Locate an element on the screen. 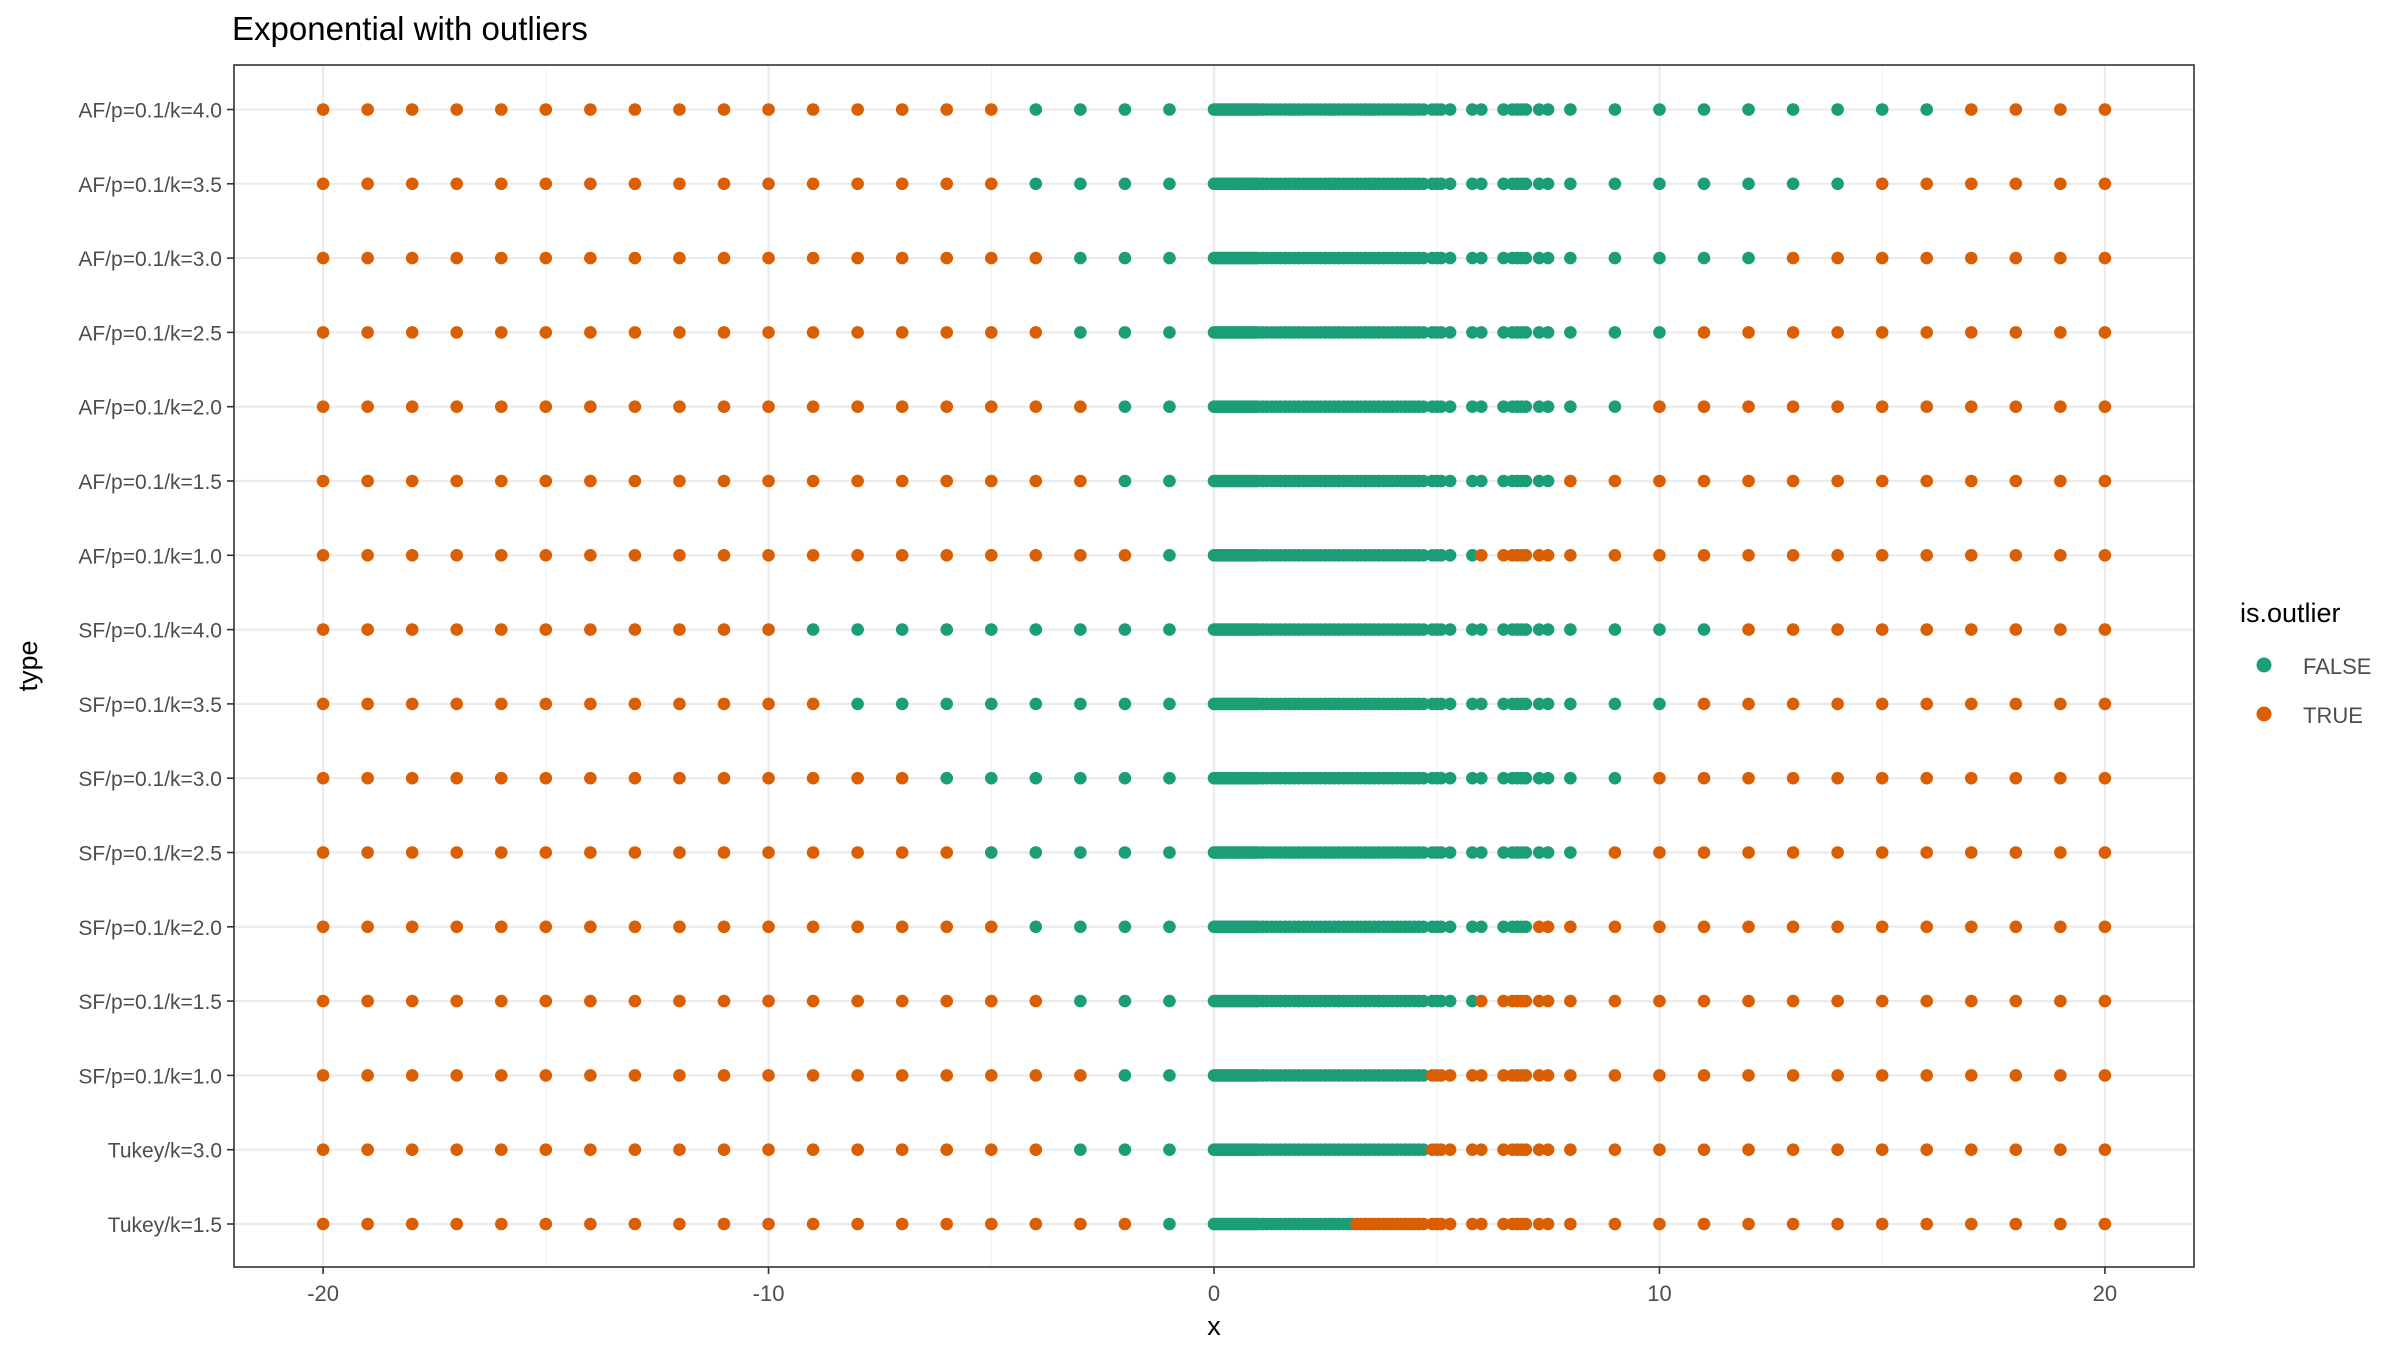 The height and width of the screenshot is (1350, 2400). y-tick-label: SF/p=0.1/k=1.0 is located at coordinates (150, 1076).